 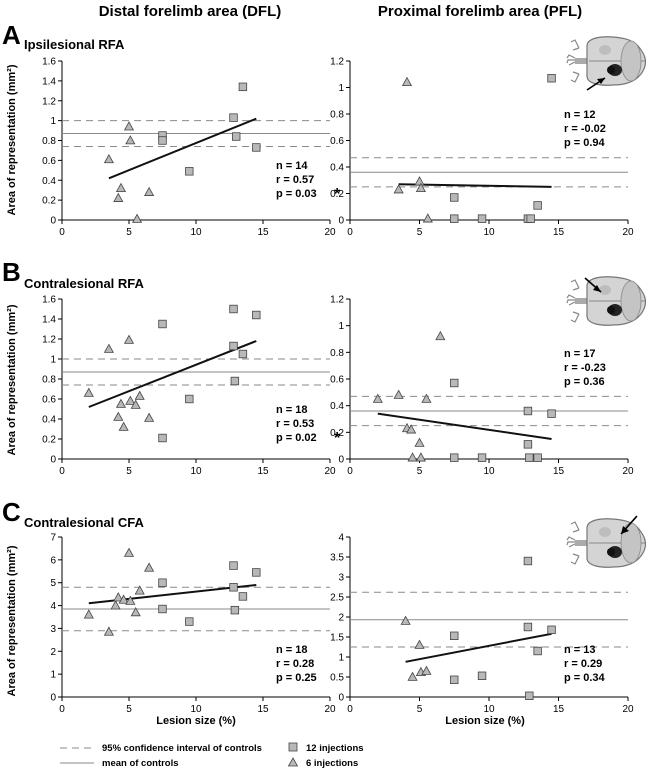 What do you see at coordinates (295, 664) in the screenshot?
I see `stat-line: r = 0.28` at bounding box center [295, 664].